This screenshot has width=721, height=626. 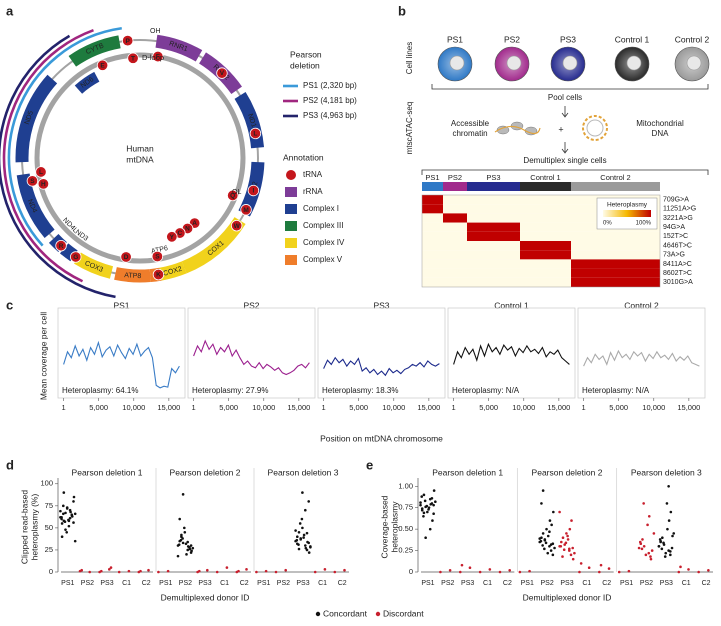 I want to click on trna-label: H, so click(x=43, y=184).